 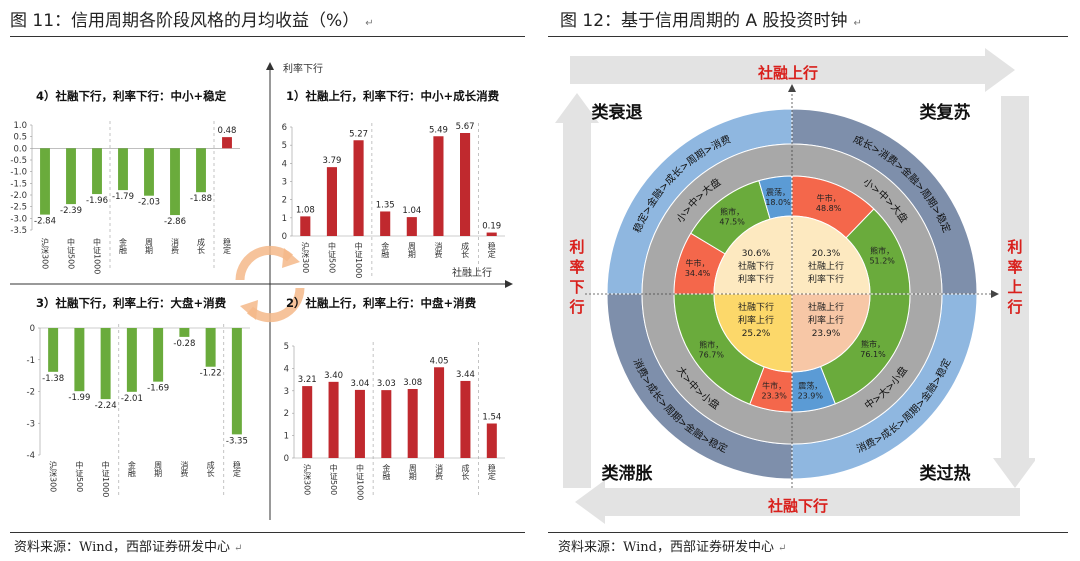 I want to click on center-label: 社融下行, so click(x=756, y=307).